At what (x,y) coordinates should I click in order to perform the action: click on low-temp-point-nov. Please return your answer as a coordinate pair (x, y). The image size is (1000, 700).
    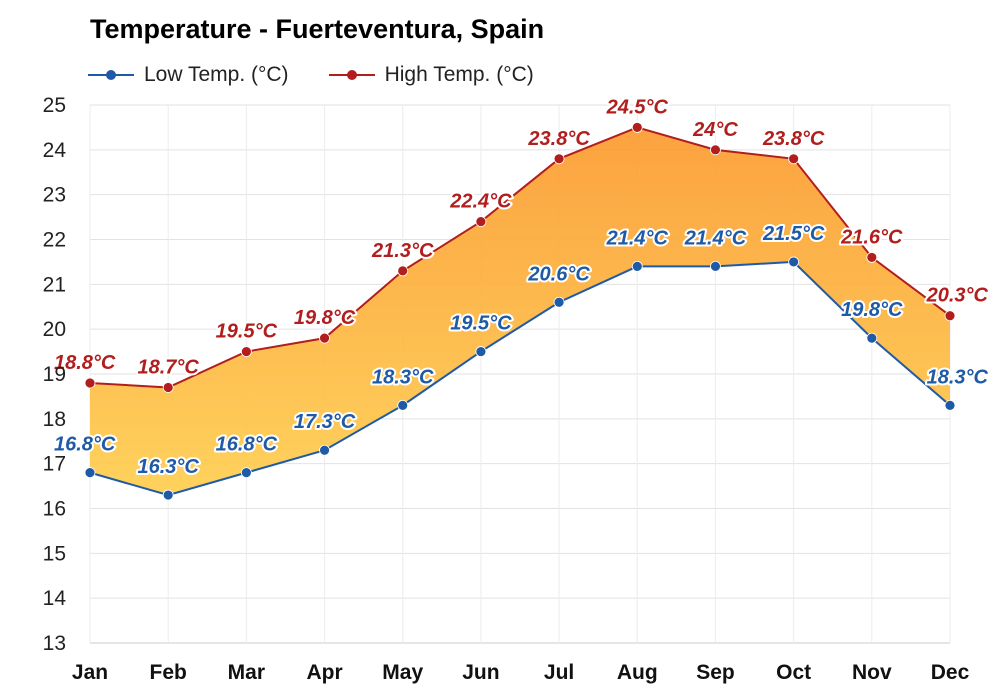
    Looking at the image, I should click on (872, 338).